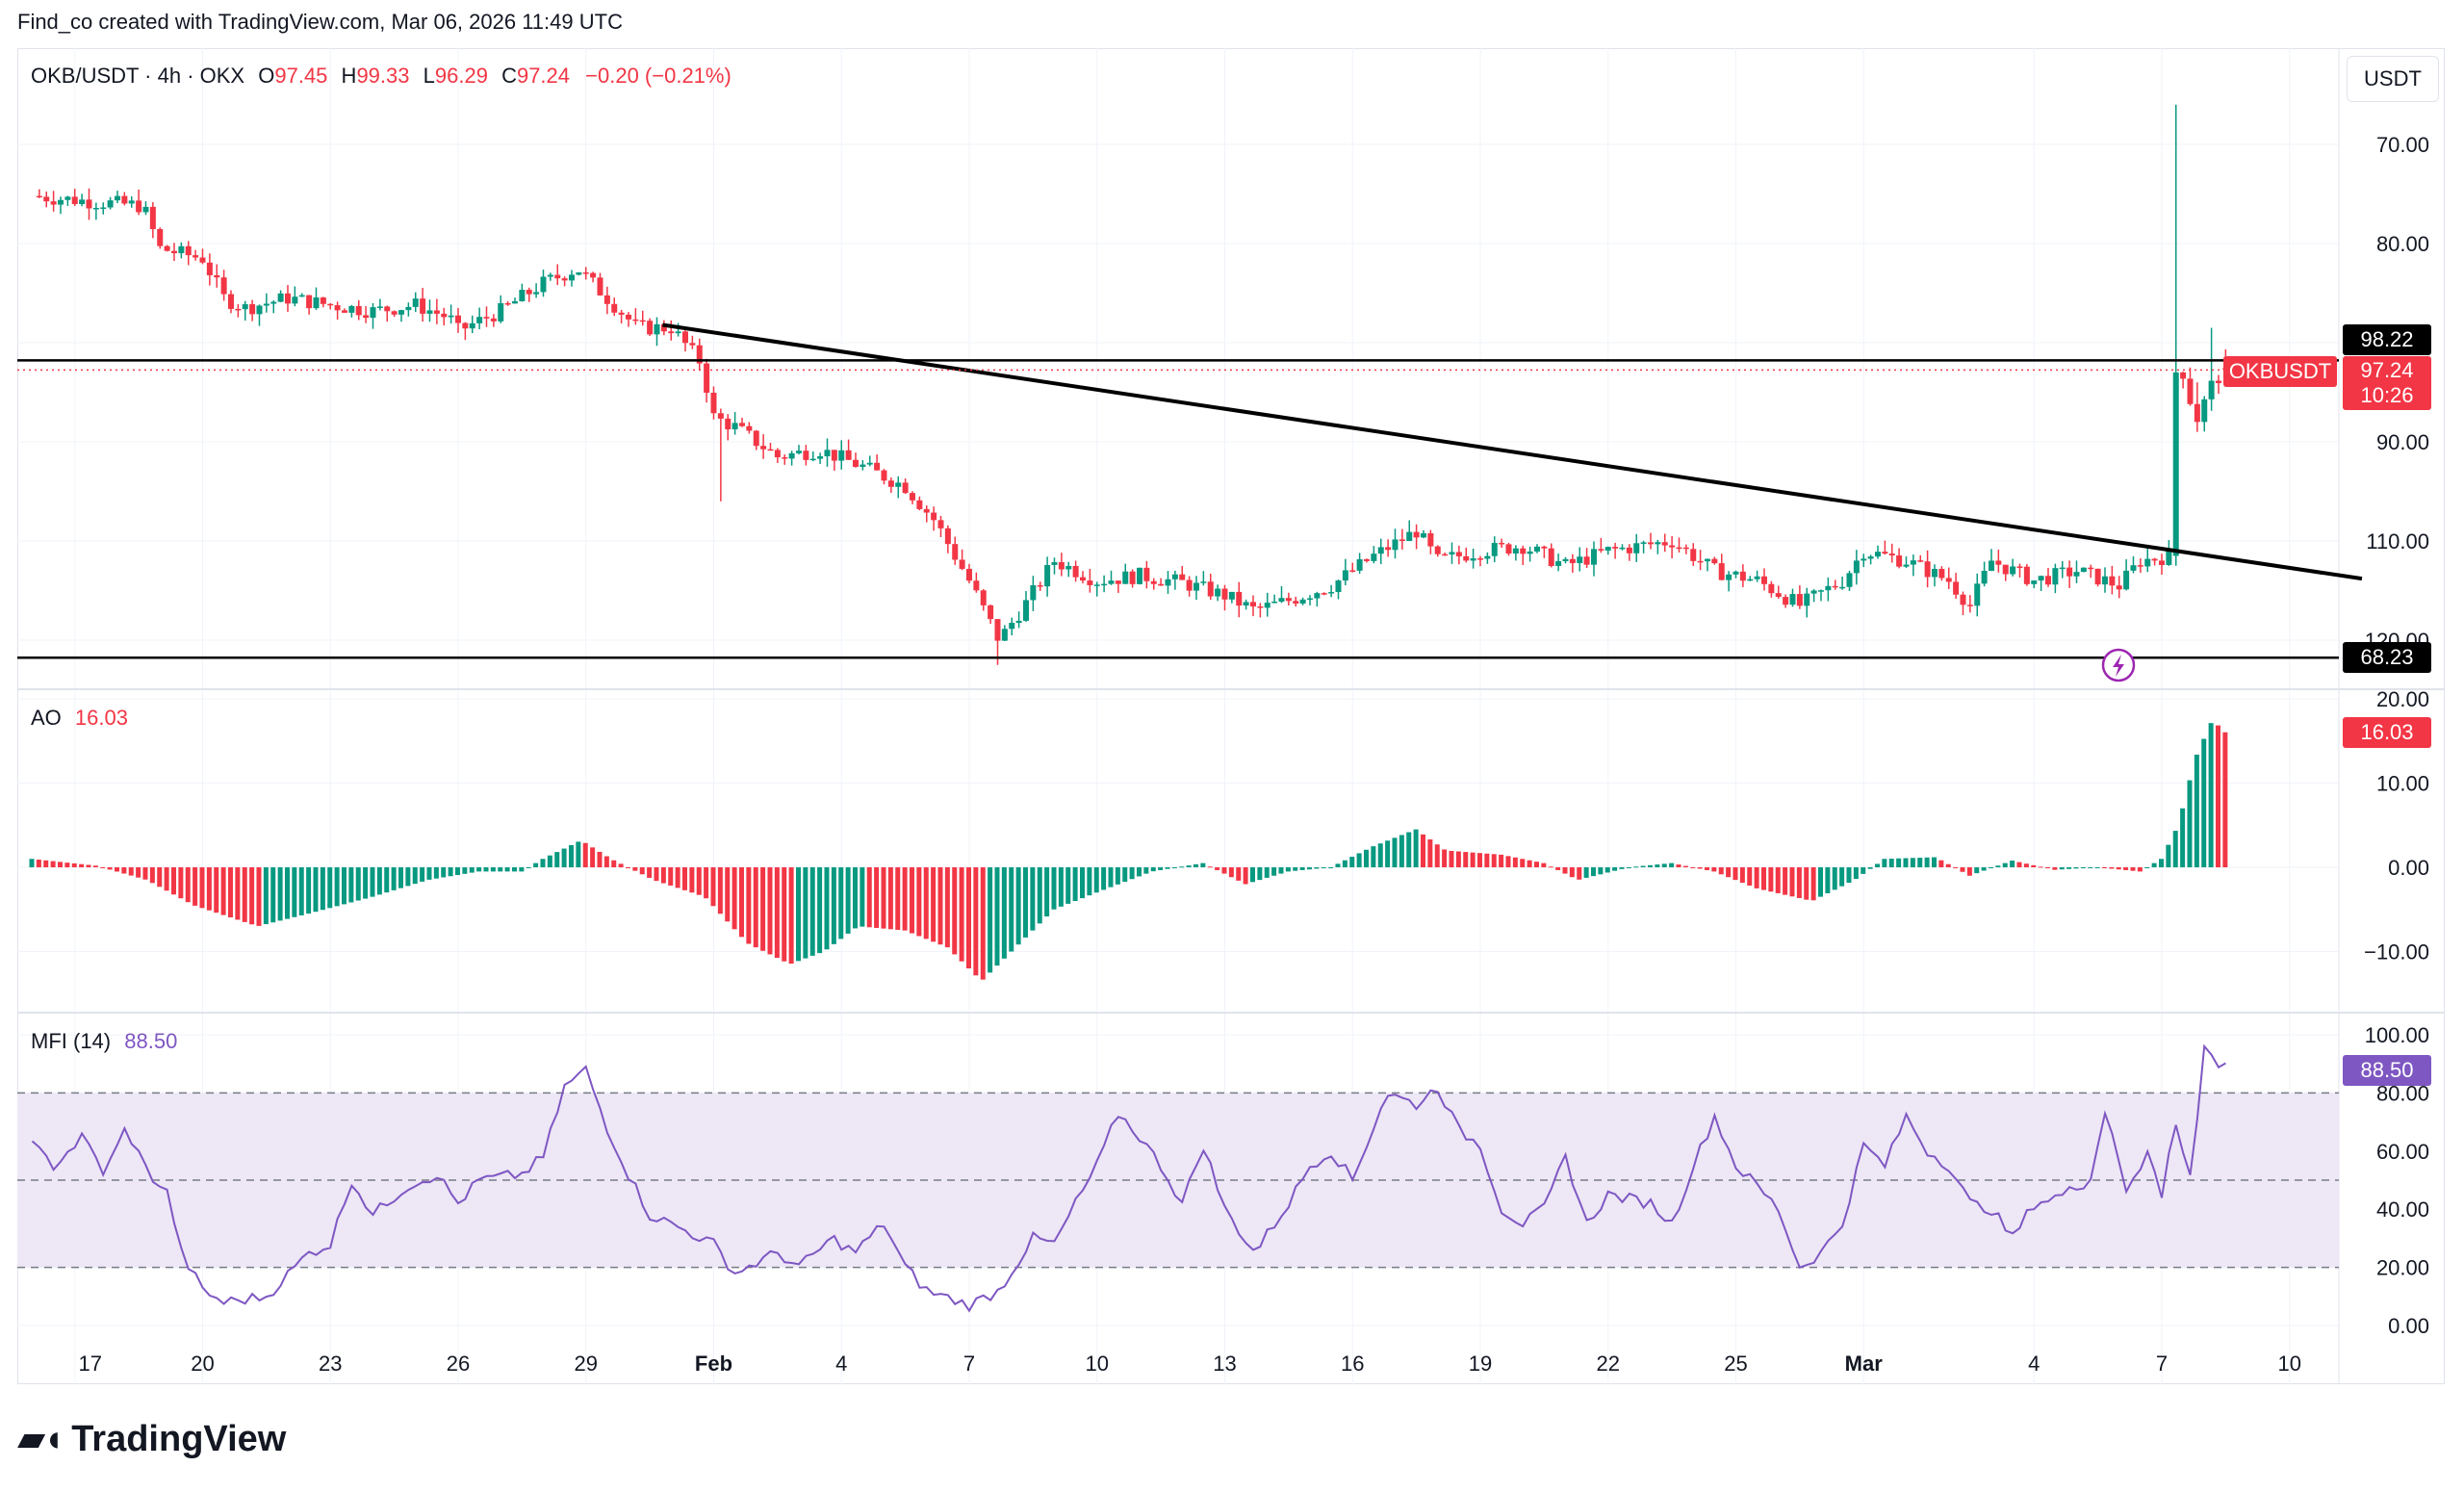  I want to click on last-price-tag: 97.24 10:26, so click(2387, 383).